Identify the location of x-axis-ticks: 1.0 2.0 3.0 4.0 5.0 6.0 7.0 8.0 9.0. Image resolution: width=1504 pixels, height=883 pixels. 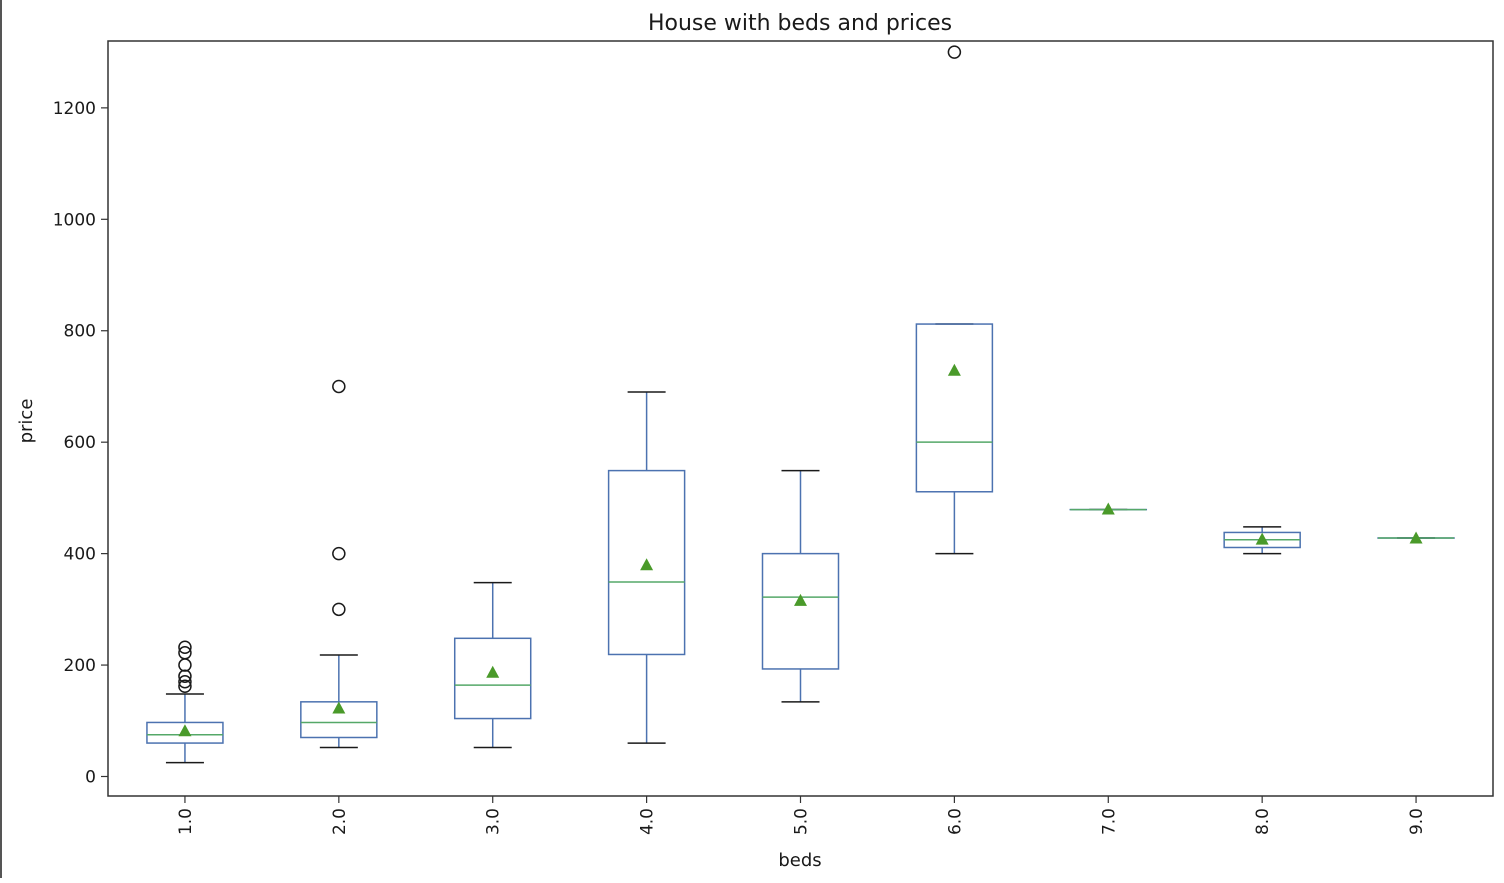
(801, 815).